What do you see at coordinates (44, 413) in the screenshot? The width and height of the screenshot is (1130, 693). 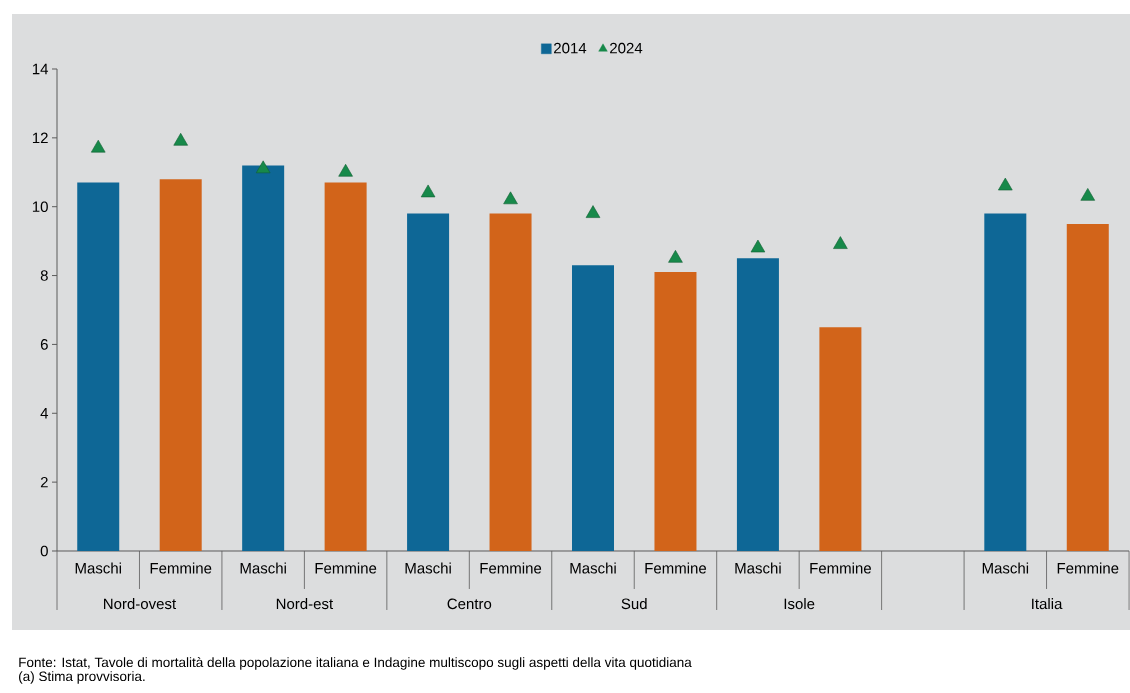 I see `y-tick-label: 4` at bounding box center [44, 413].